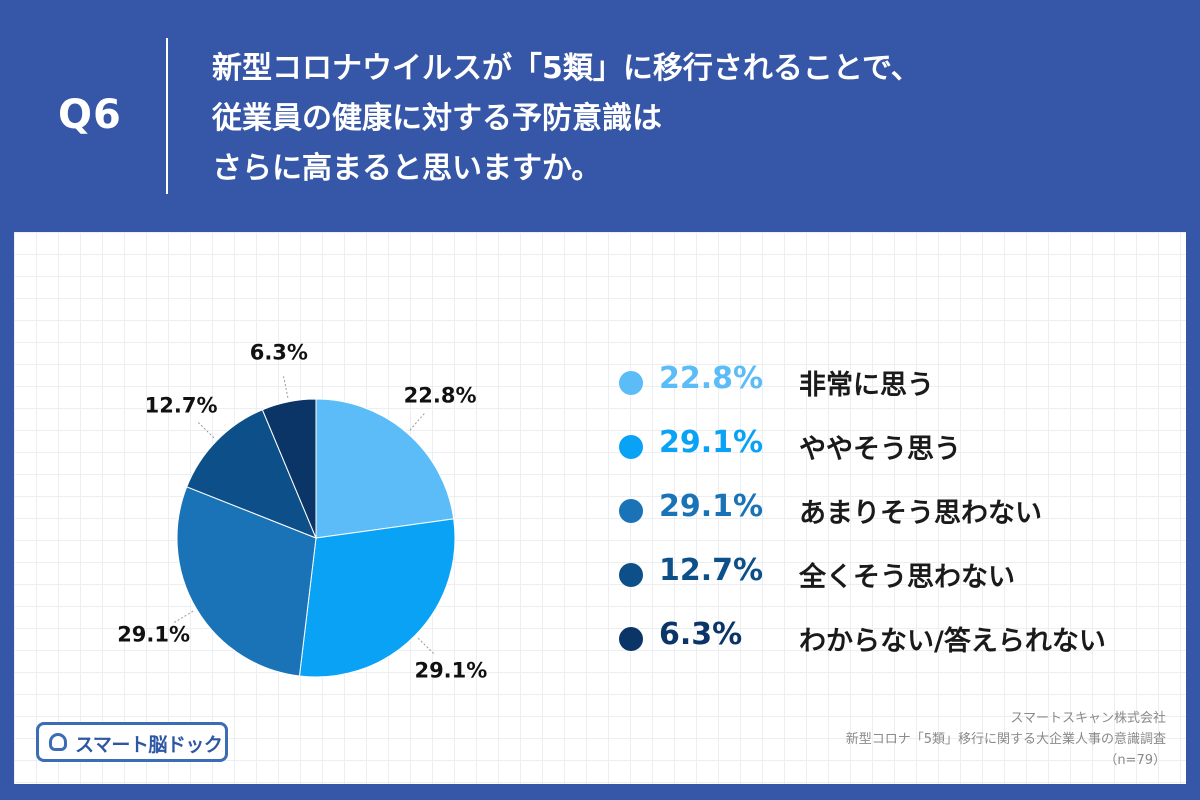  Describe the element at coordinates (880, 449) in the screenshot. I see `legend-label: ややそう思う` at that location.